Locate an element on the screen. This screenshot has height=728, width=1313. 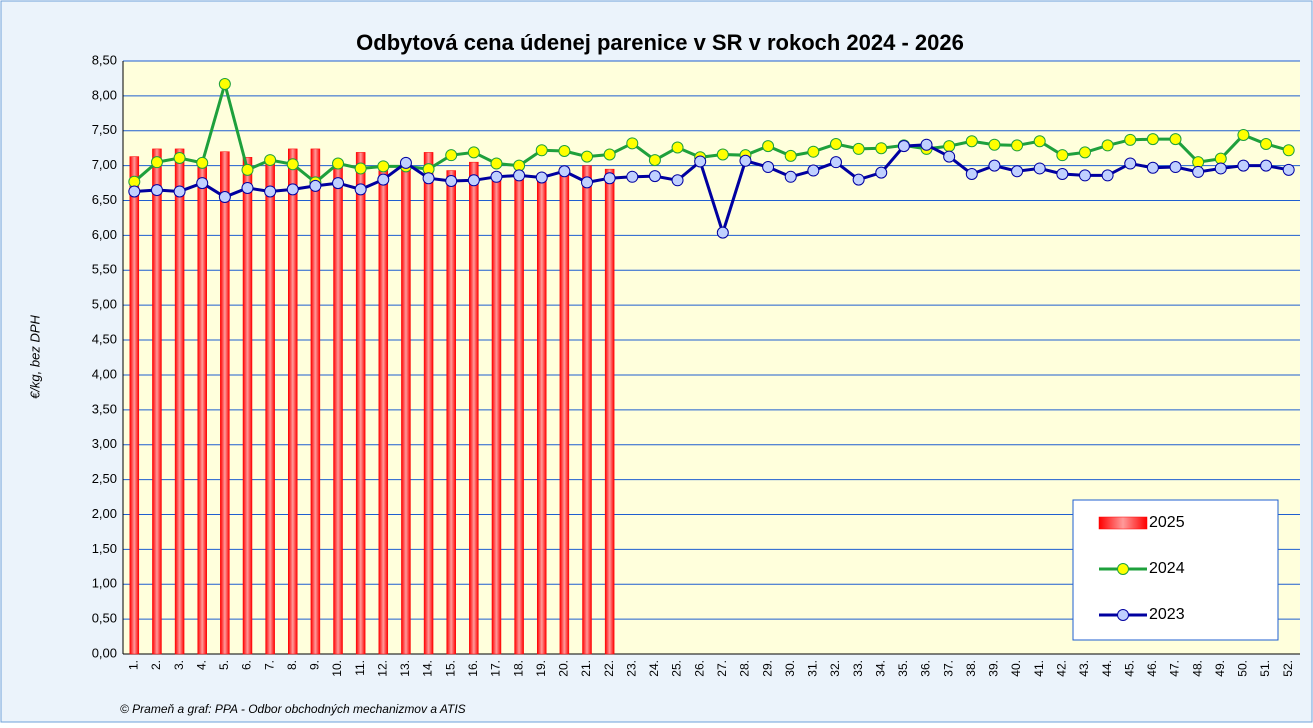
x-tick-label: 25. is located at coordinates (677, 668).